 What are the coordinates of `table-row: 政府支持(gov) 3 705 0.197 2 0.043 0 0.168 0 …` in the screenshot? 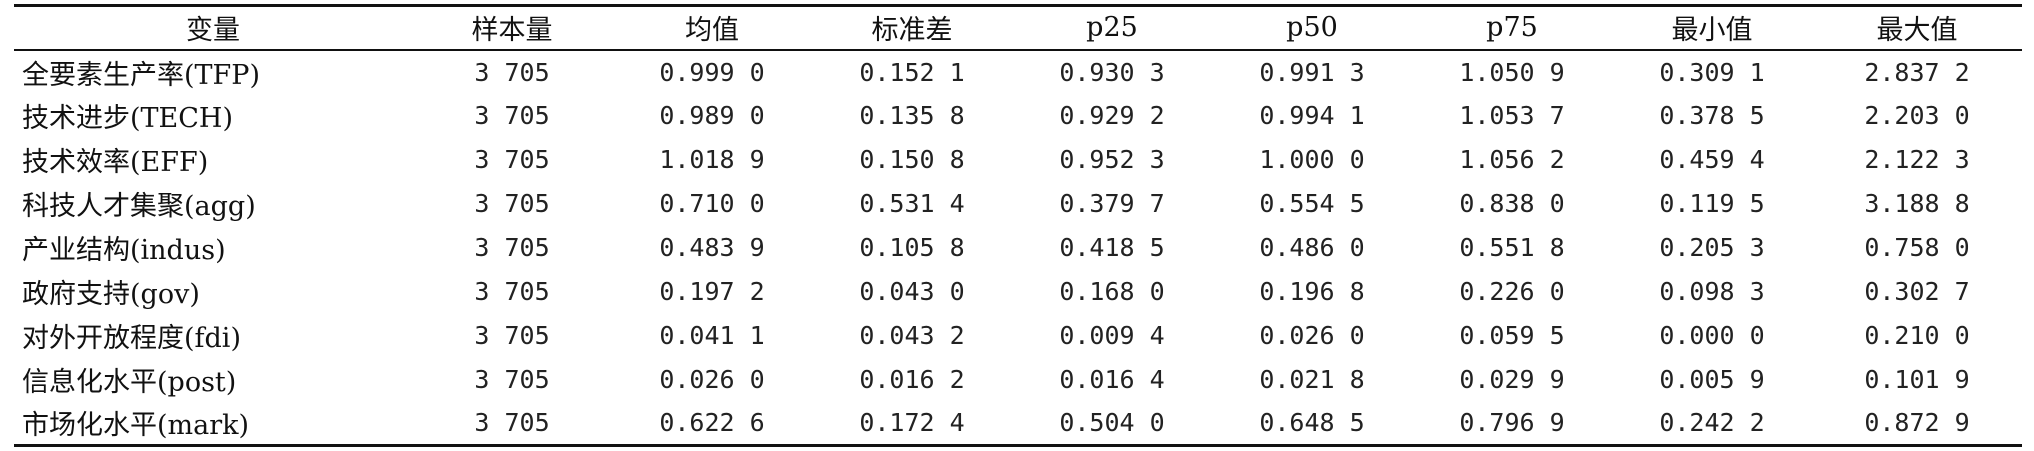 It's located at (1018, 292).